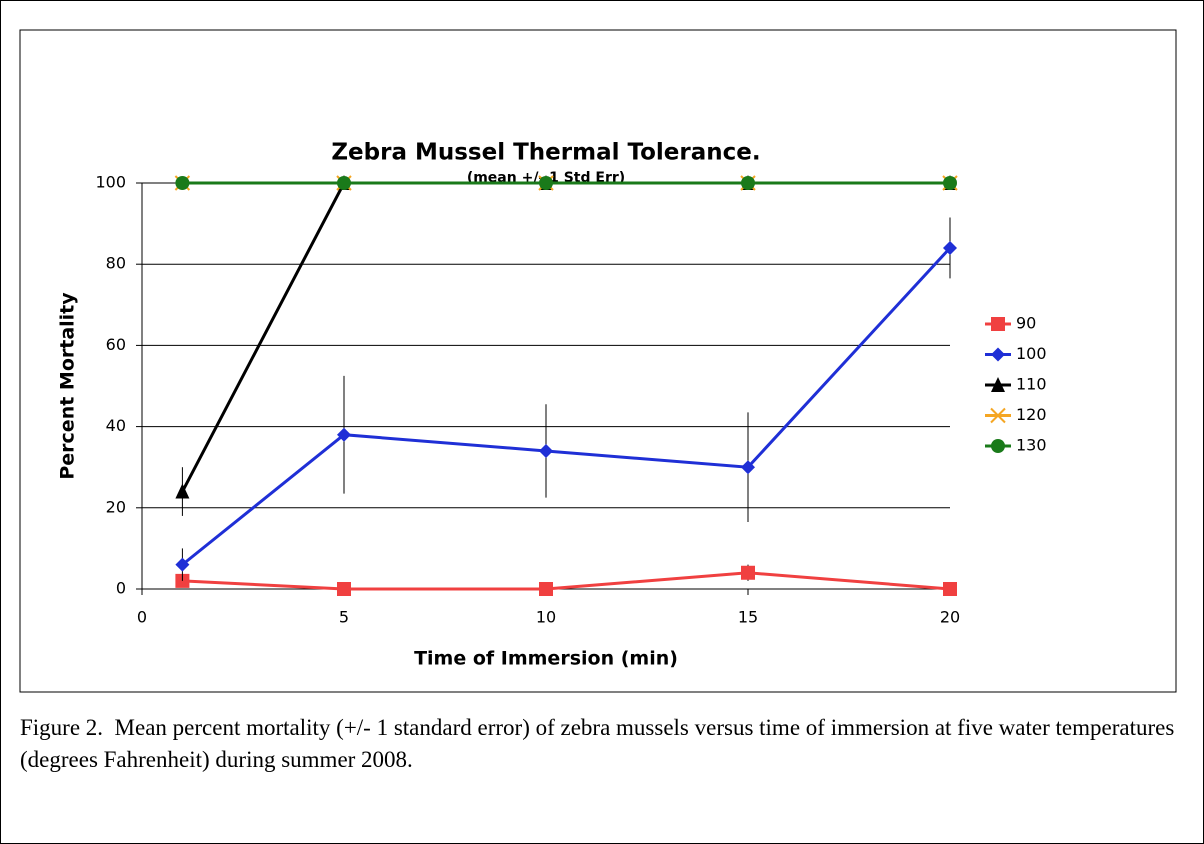 This screenshot has width=1204, height=844. What do you see at coordinates (116, 425) in the screenshot?
I see `y-tick-label: 40` at bounding box center [116, 425].